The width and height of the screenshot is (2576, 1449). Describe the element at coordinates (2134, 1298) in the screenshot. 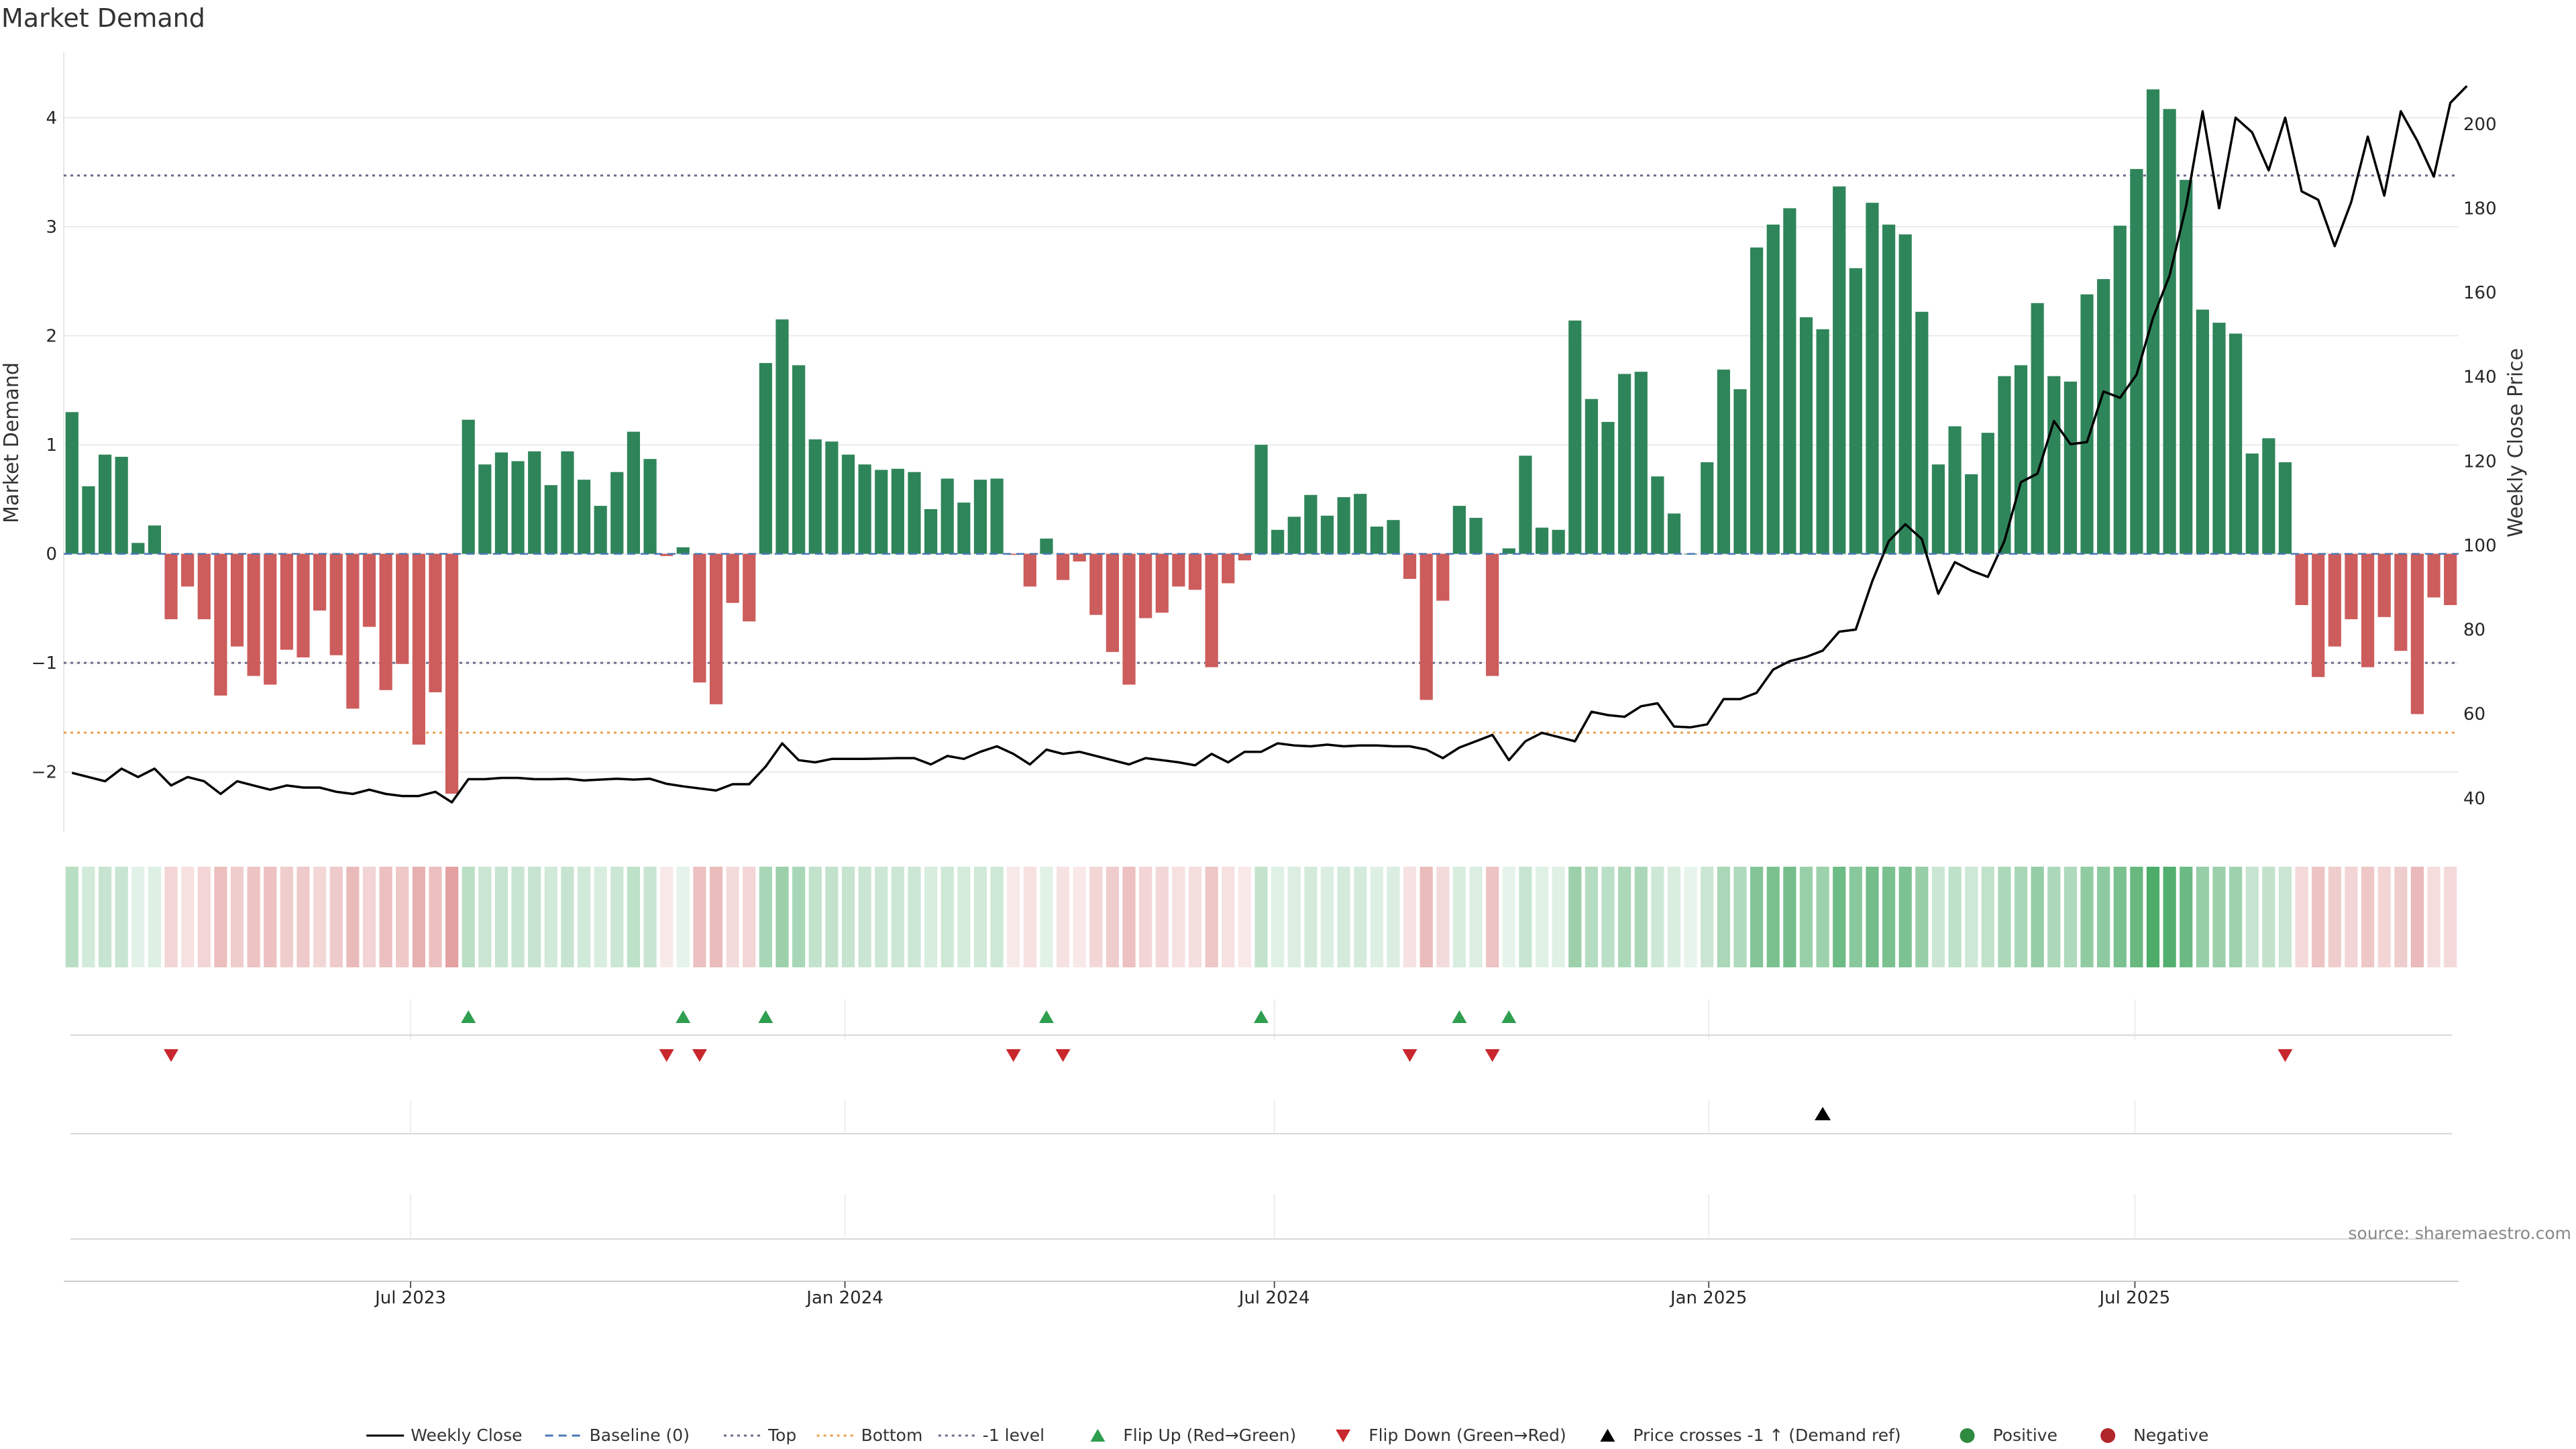

I see `x-tick-label: Jul 2025` at that location.